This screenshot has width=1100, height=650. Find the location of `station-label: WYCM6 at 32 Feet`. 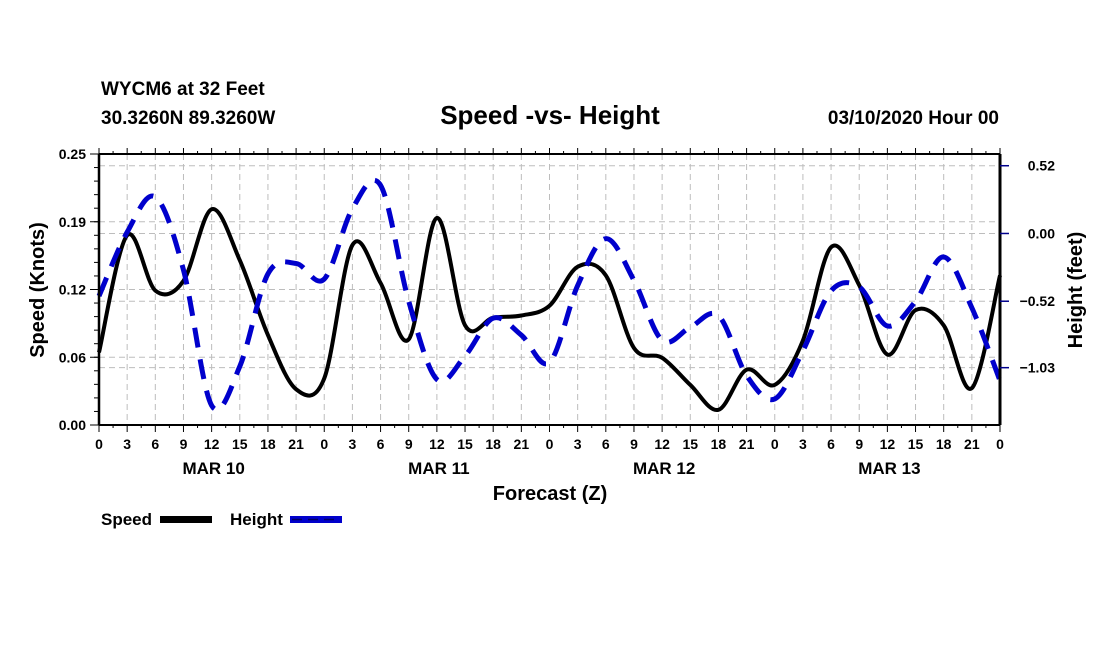

station-label: WYCM6 at 32 Feet is located at coordinates (183, 89).